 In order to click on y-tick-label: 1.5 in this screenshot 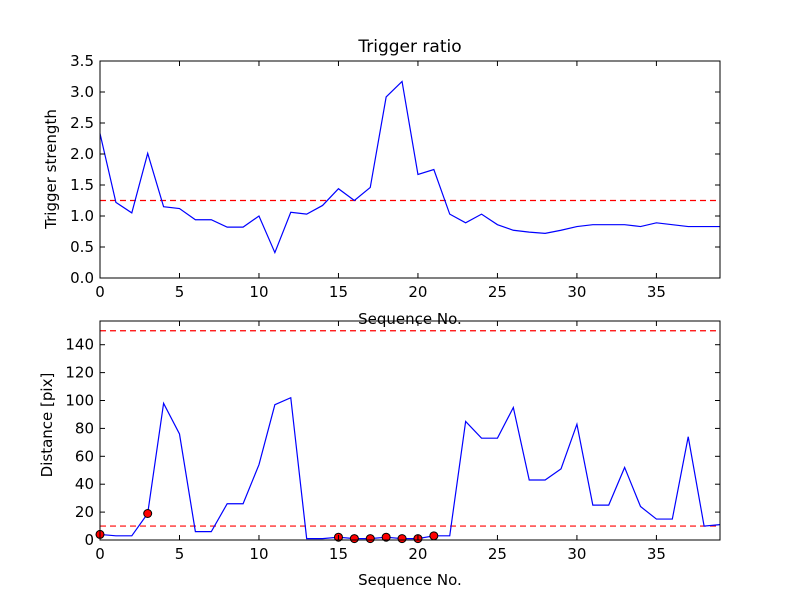, I will do `click(82, 185)`.